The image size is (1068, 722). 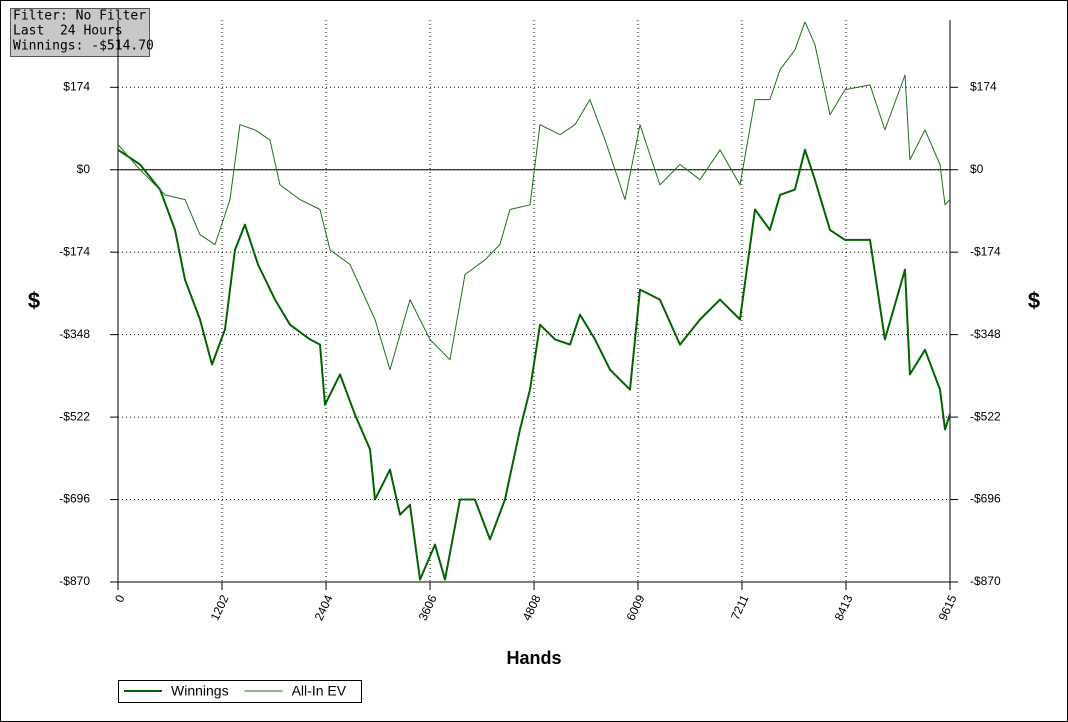 What do you see at coordinates (1034, 300) in the screenshot?
I see `y2-axis-label: $` at bounding box center [1034, 300].